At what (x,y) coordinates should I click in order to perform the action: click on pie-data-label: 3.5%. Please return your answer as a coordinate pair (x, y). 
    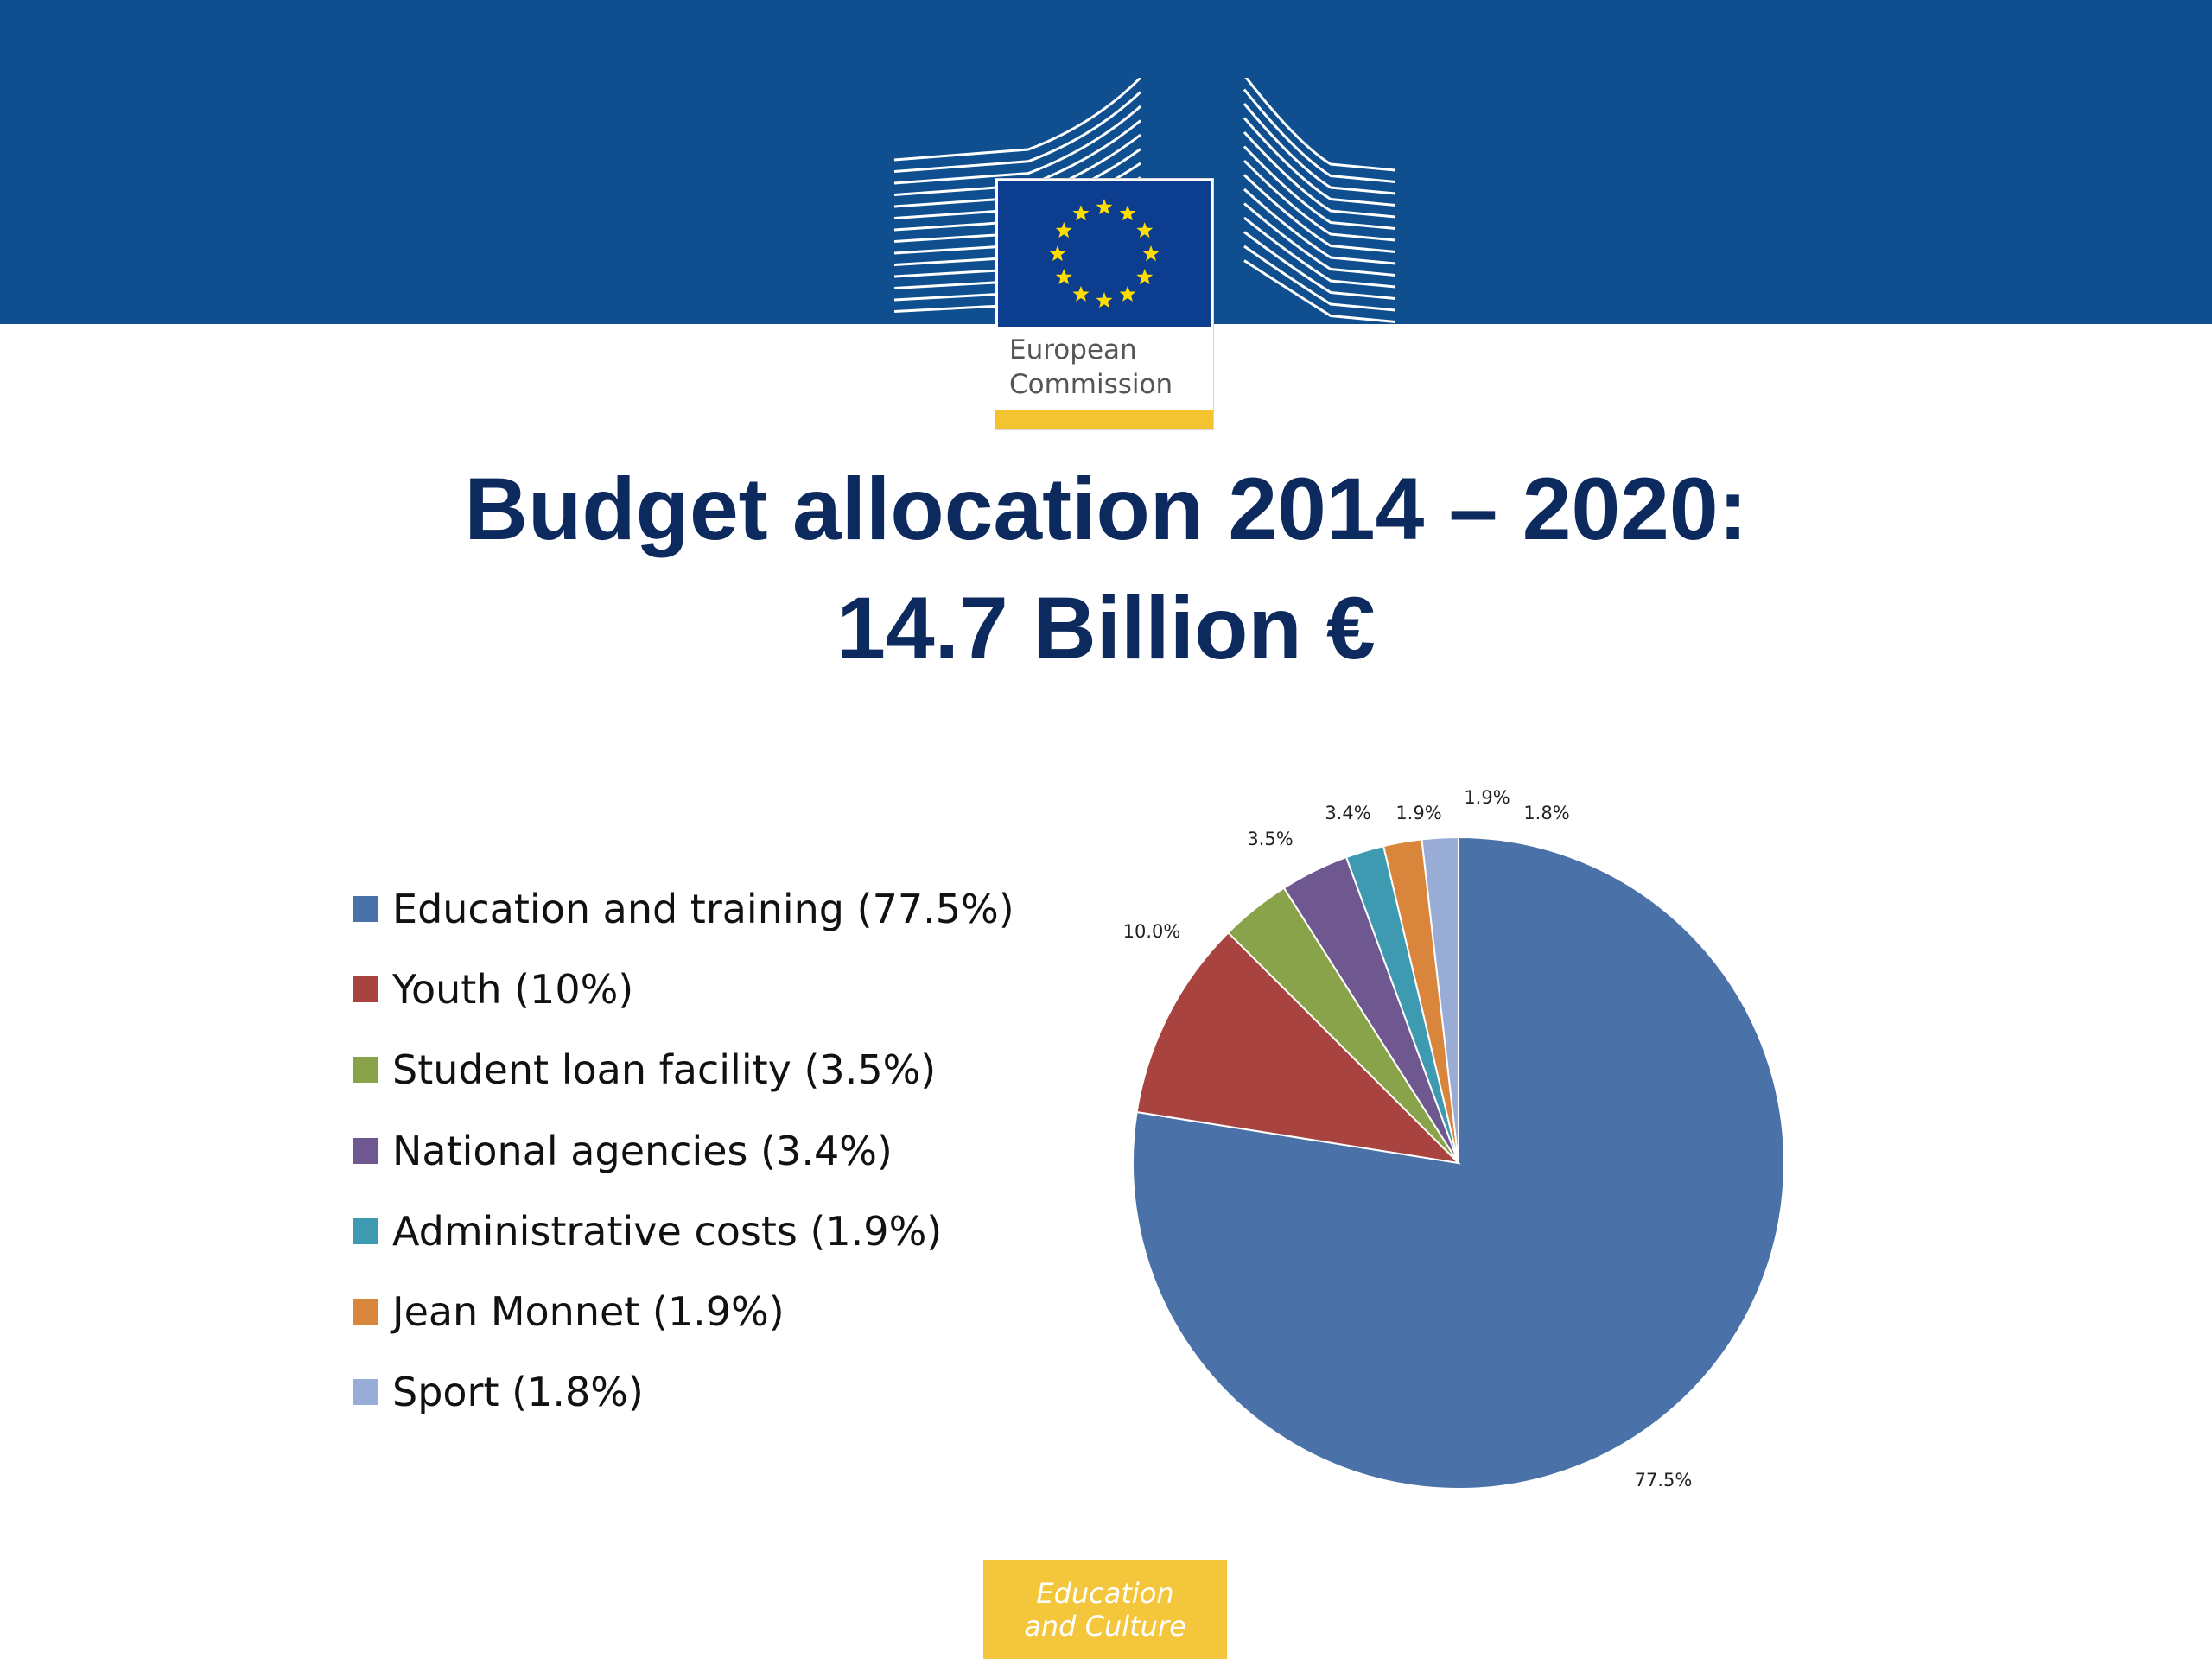
    Looking at the image, I should click on (1270, 839).